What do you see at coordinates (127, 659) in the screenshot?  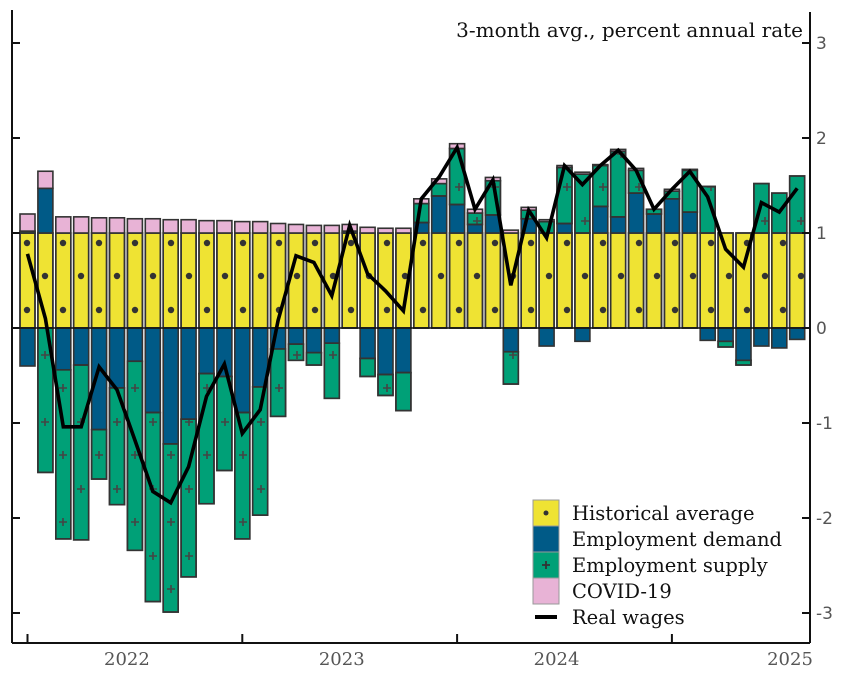 I see `x-tick-label: 2022` at bounding box center [127, 659].